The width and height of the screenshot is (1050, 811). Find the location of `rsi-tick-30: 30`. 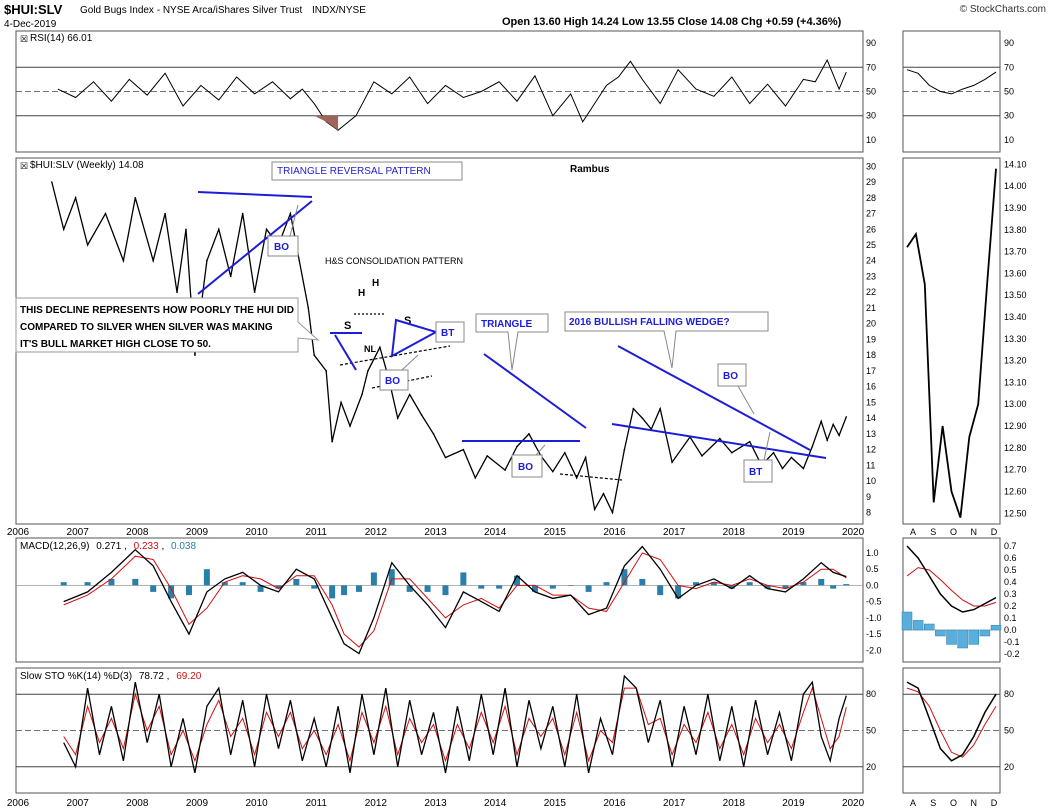

rsi-tick-30: 30 is located at coordinates (871, 116).